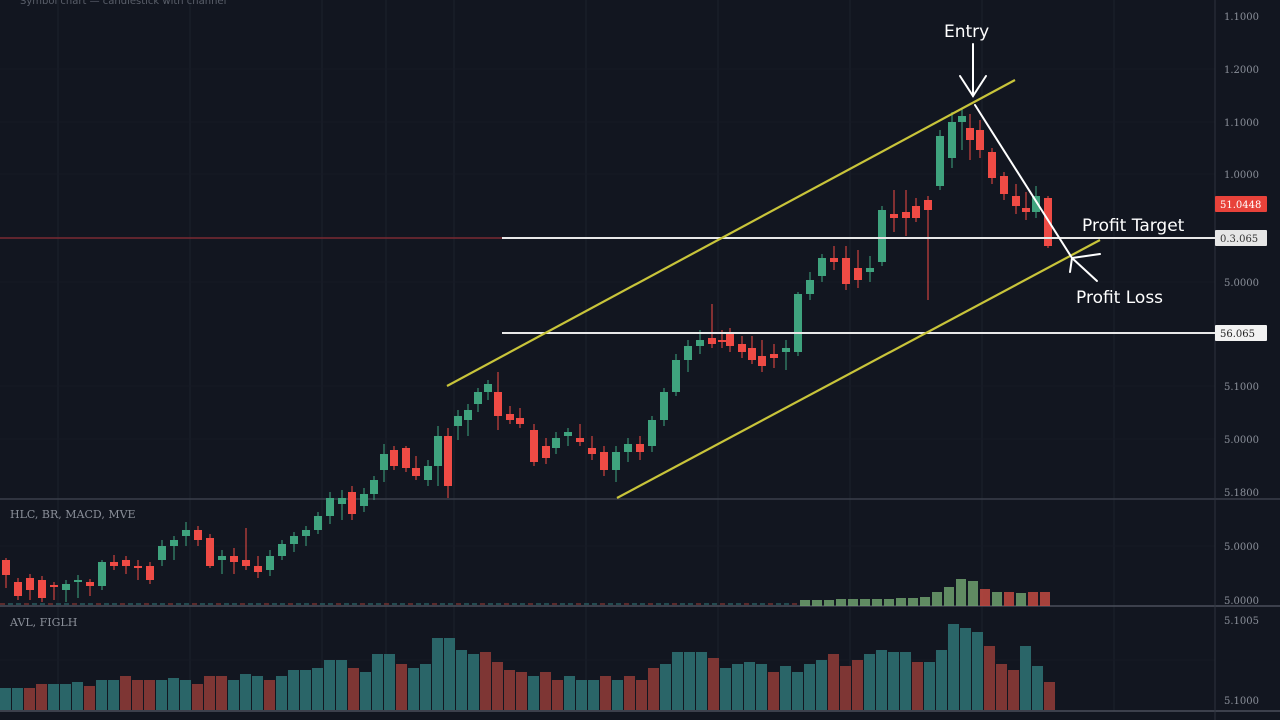  Describe the element at coordinates (966, 32) in the screenshot. I see `entry-annotation: Entry` at that location.